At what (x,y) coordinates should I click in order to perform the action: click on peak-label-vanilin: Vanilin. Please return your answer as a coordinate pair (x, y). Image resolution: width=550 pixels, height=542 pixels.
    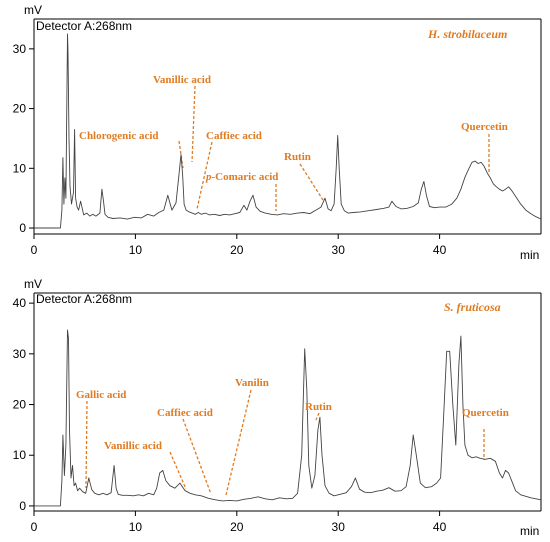
    Looking at the image, I should click on (252, 383).